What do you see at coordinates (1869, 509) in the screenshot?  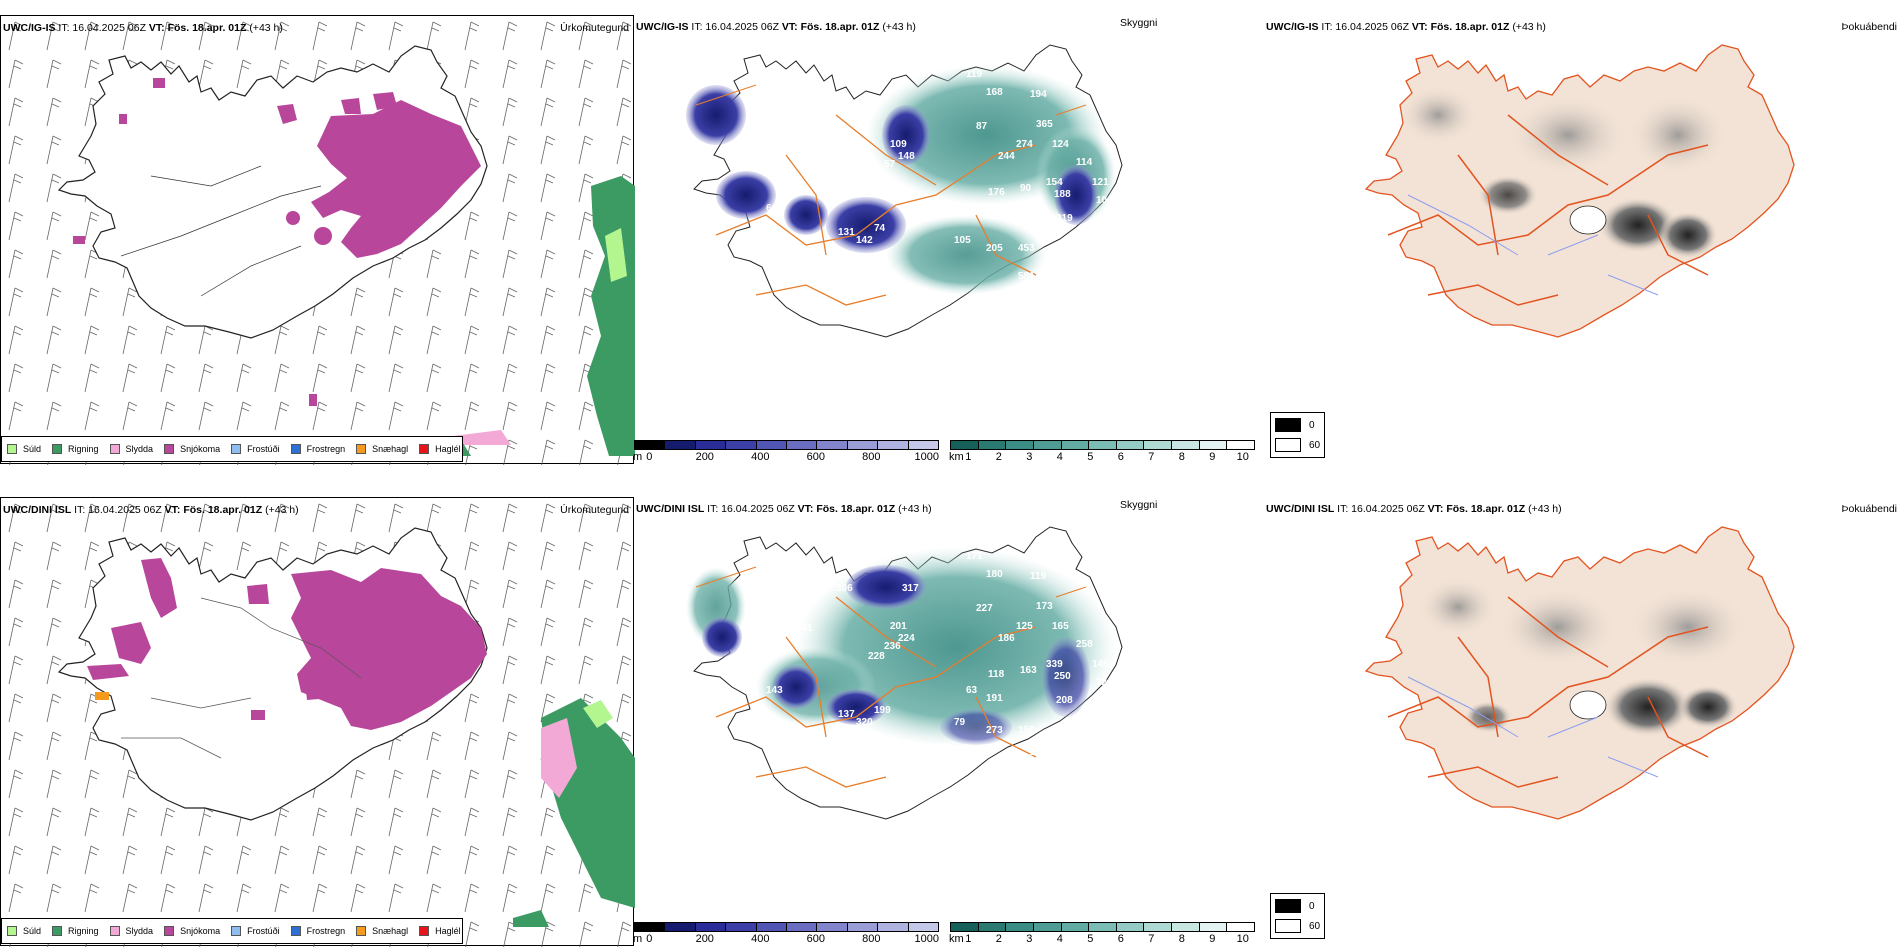 I see `panel-kind-fog: Þokuábendi` at bounding box center [1869, 509].